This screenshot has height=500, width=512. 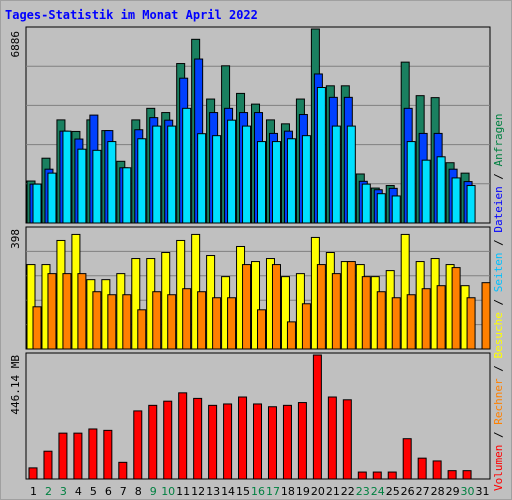 What do you see at coordinates (198, 491) in the screenshot?
I see `x-tick-label-12: 12` at bounding box center [198, 491].